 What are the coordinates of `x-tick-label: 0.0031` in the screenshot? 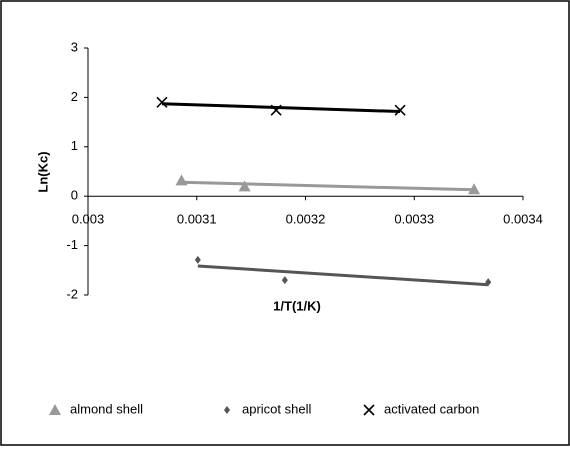 It's located at (197, 219).